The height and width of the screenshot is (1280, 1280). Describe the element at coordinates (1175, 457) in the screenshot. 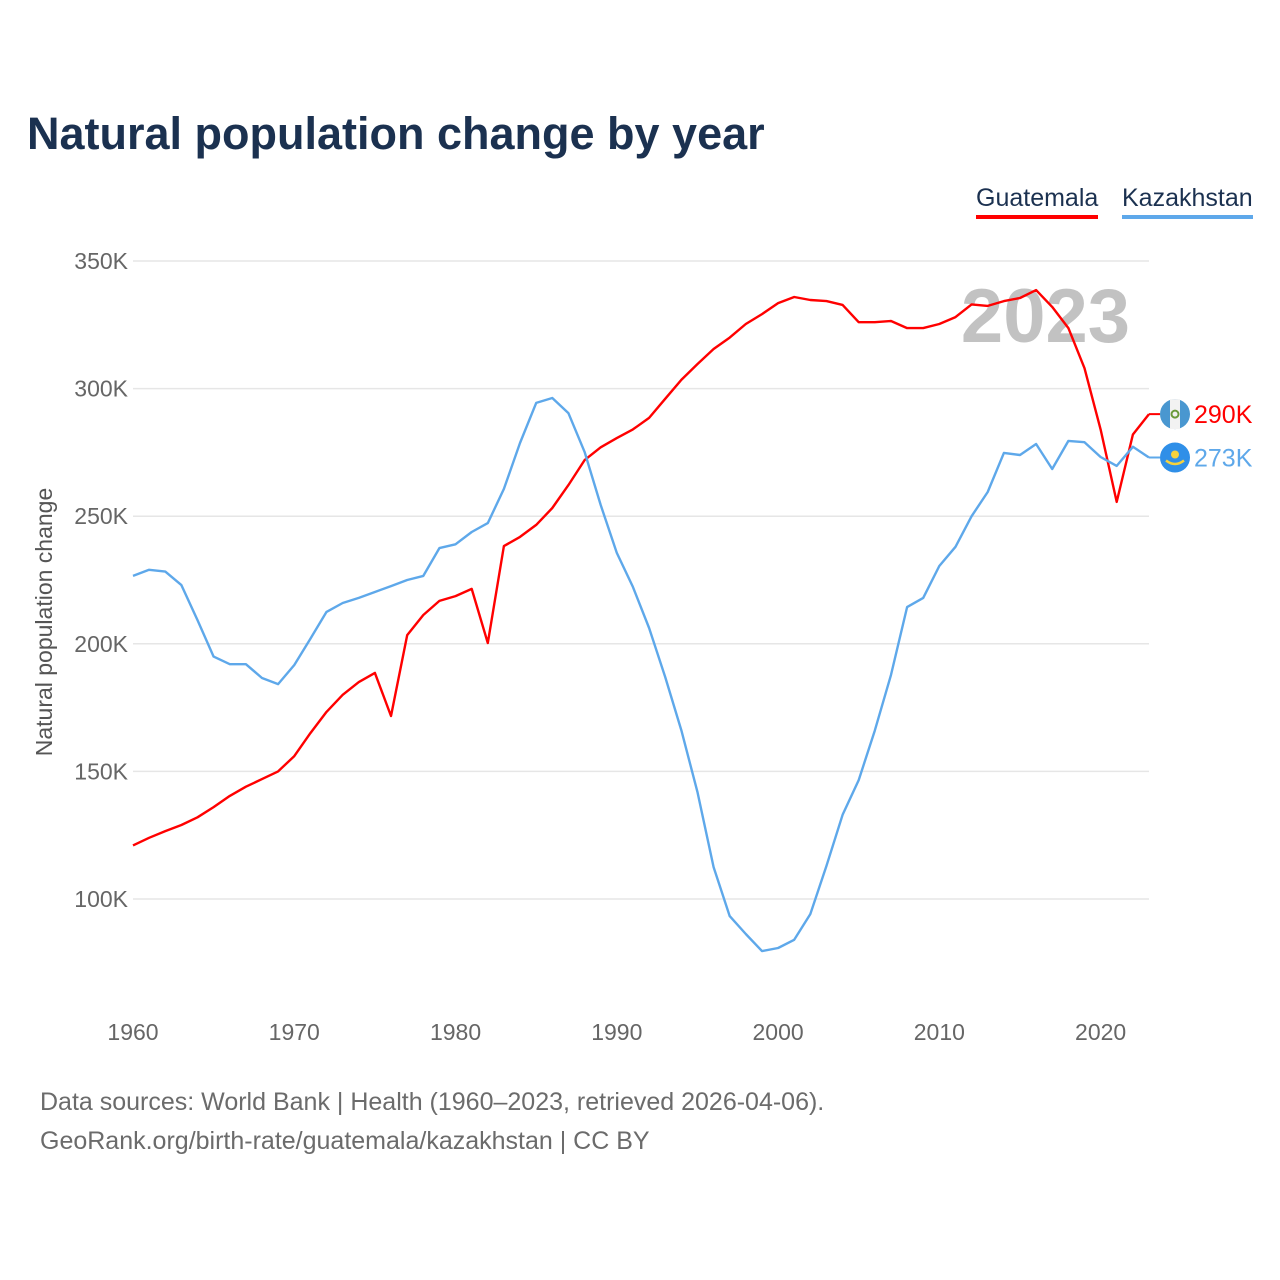

I see `flag-kazakhstan-icon` at that location.